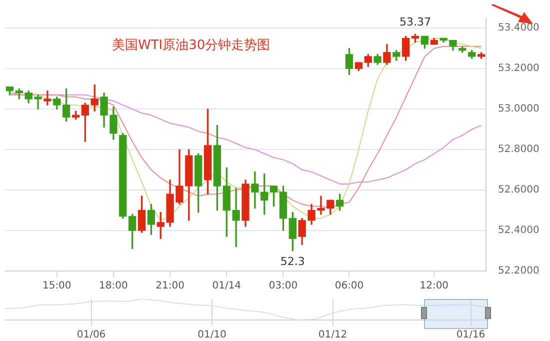  I want to click on x-tick-label: 18:00, so click(113, 286).